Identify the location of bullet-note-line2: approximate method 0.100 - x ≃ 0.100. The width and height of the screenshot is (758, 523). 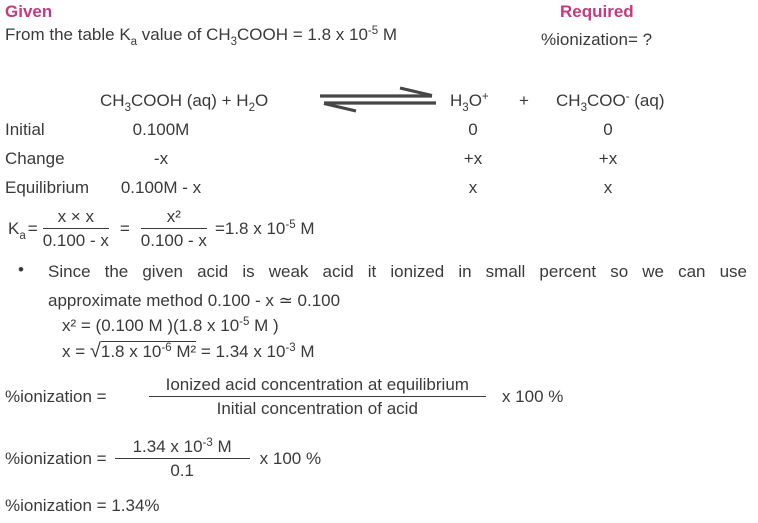
(194, 300).